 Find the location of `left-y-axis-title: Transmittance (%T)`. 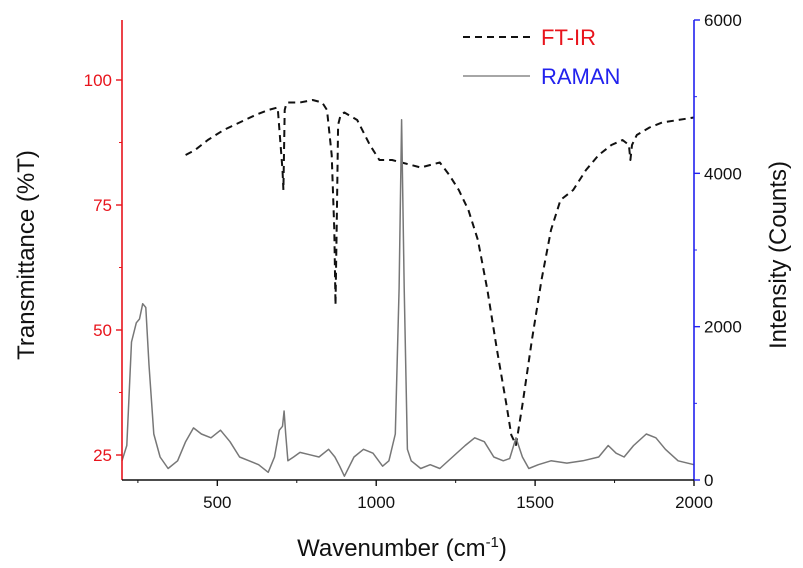

left-y-axis-title: Transmittance (%T) is located at coordinates (26, 255).